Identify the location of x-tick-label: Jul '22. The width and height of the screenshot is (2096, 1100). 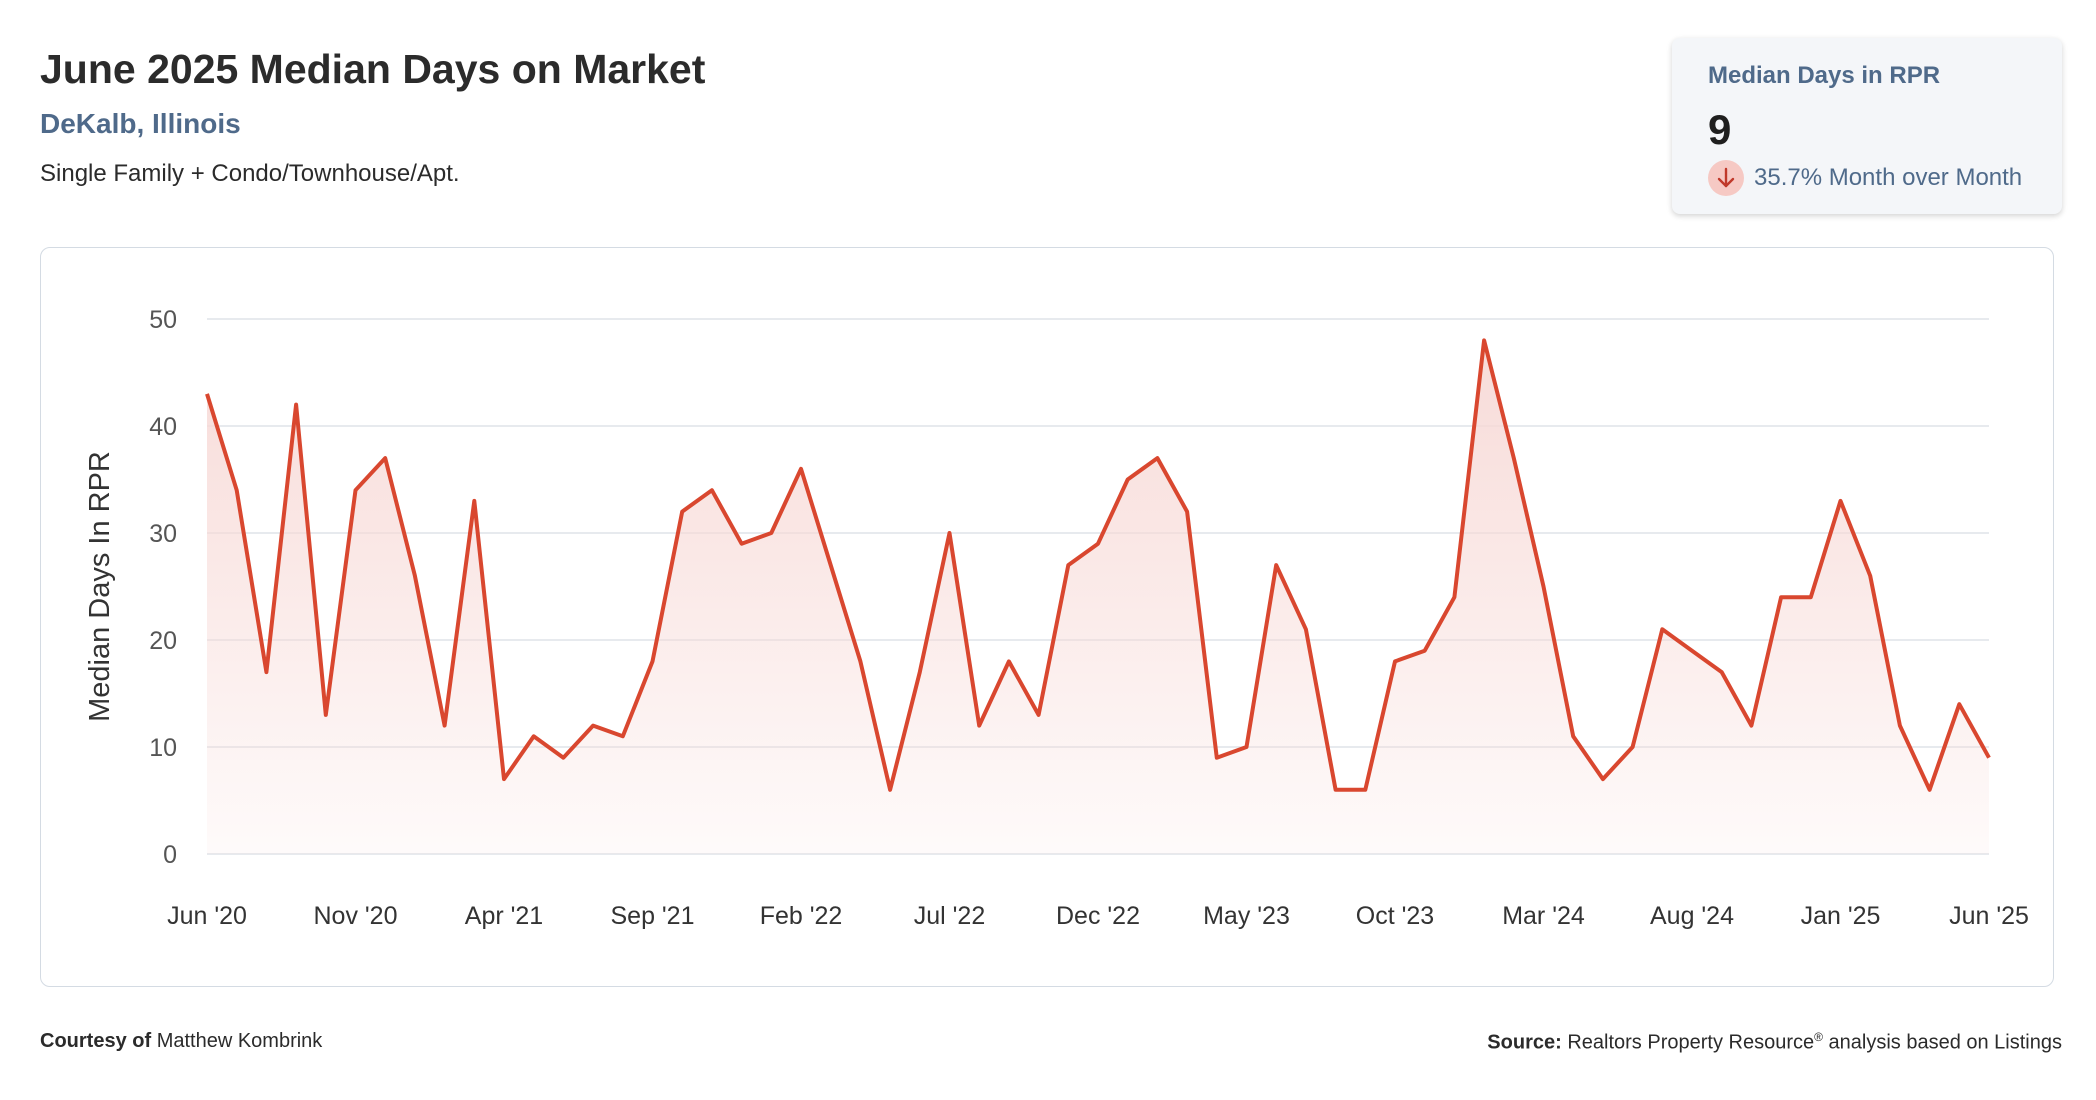
(949, 916).